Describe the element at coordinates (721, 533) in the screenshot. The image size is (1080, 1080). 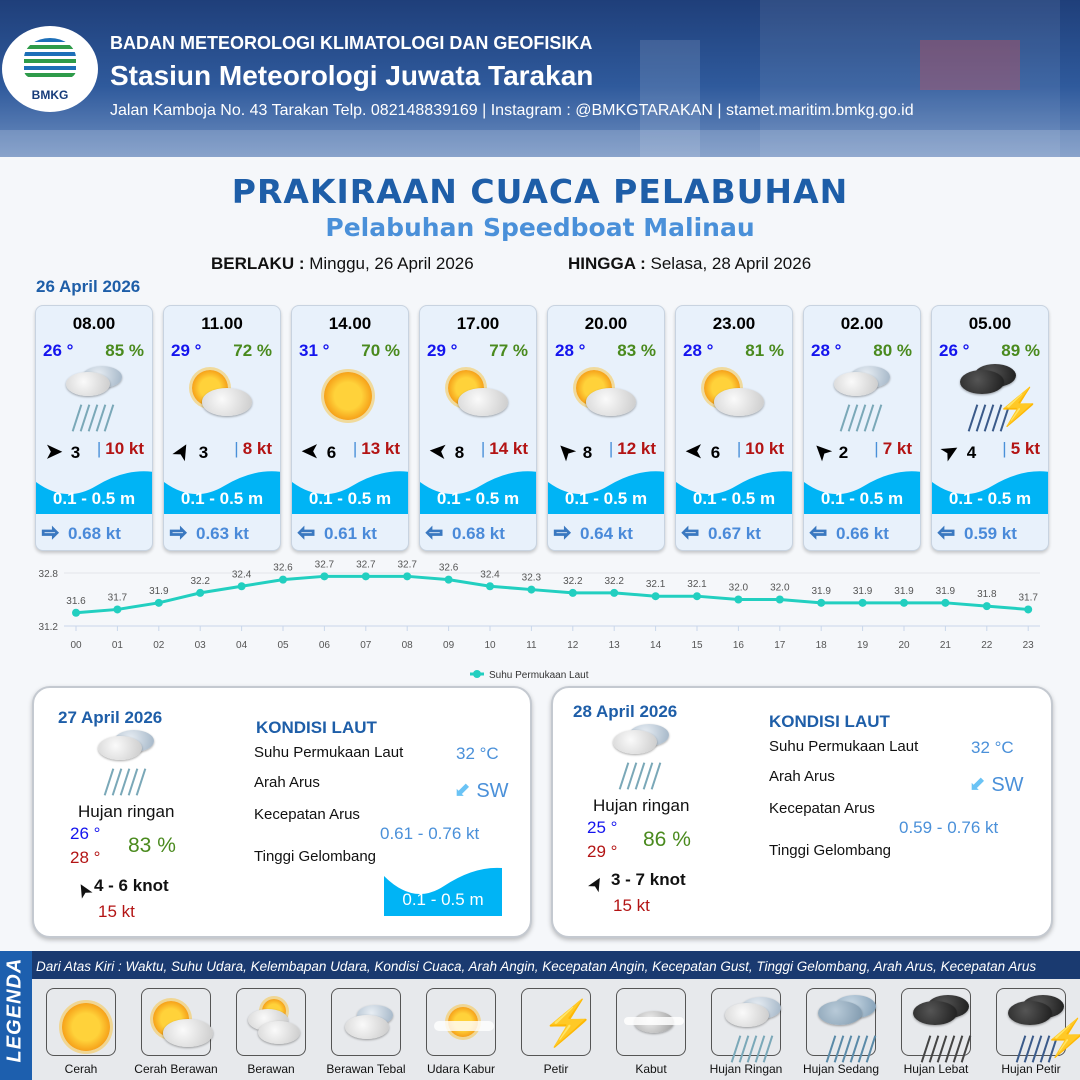
I see `current: ⇦ 0.67 kt` at that location.